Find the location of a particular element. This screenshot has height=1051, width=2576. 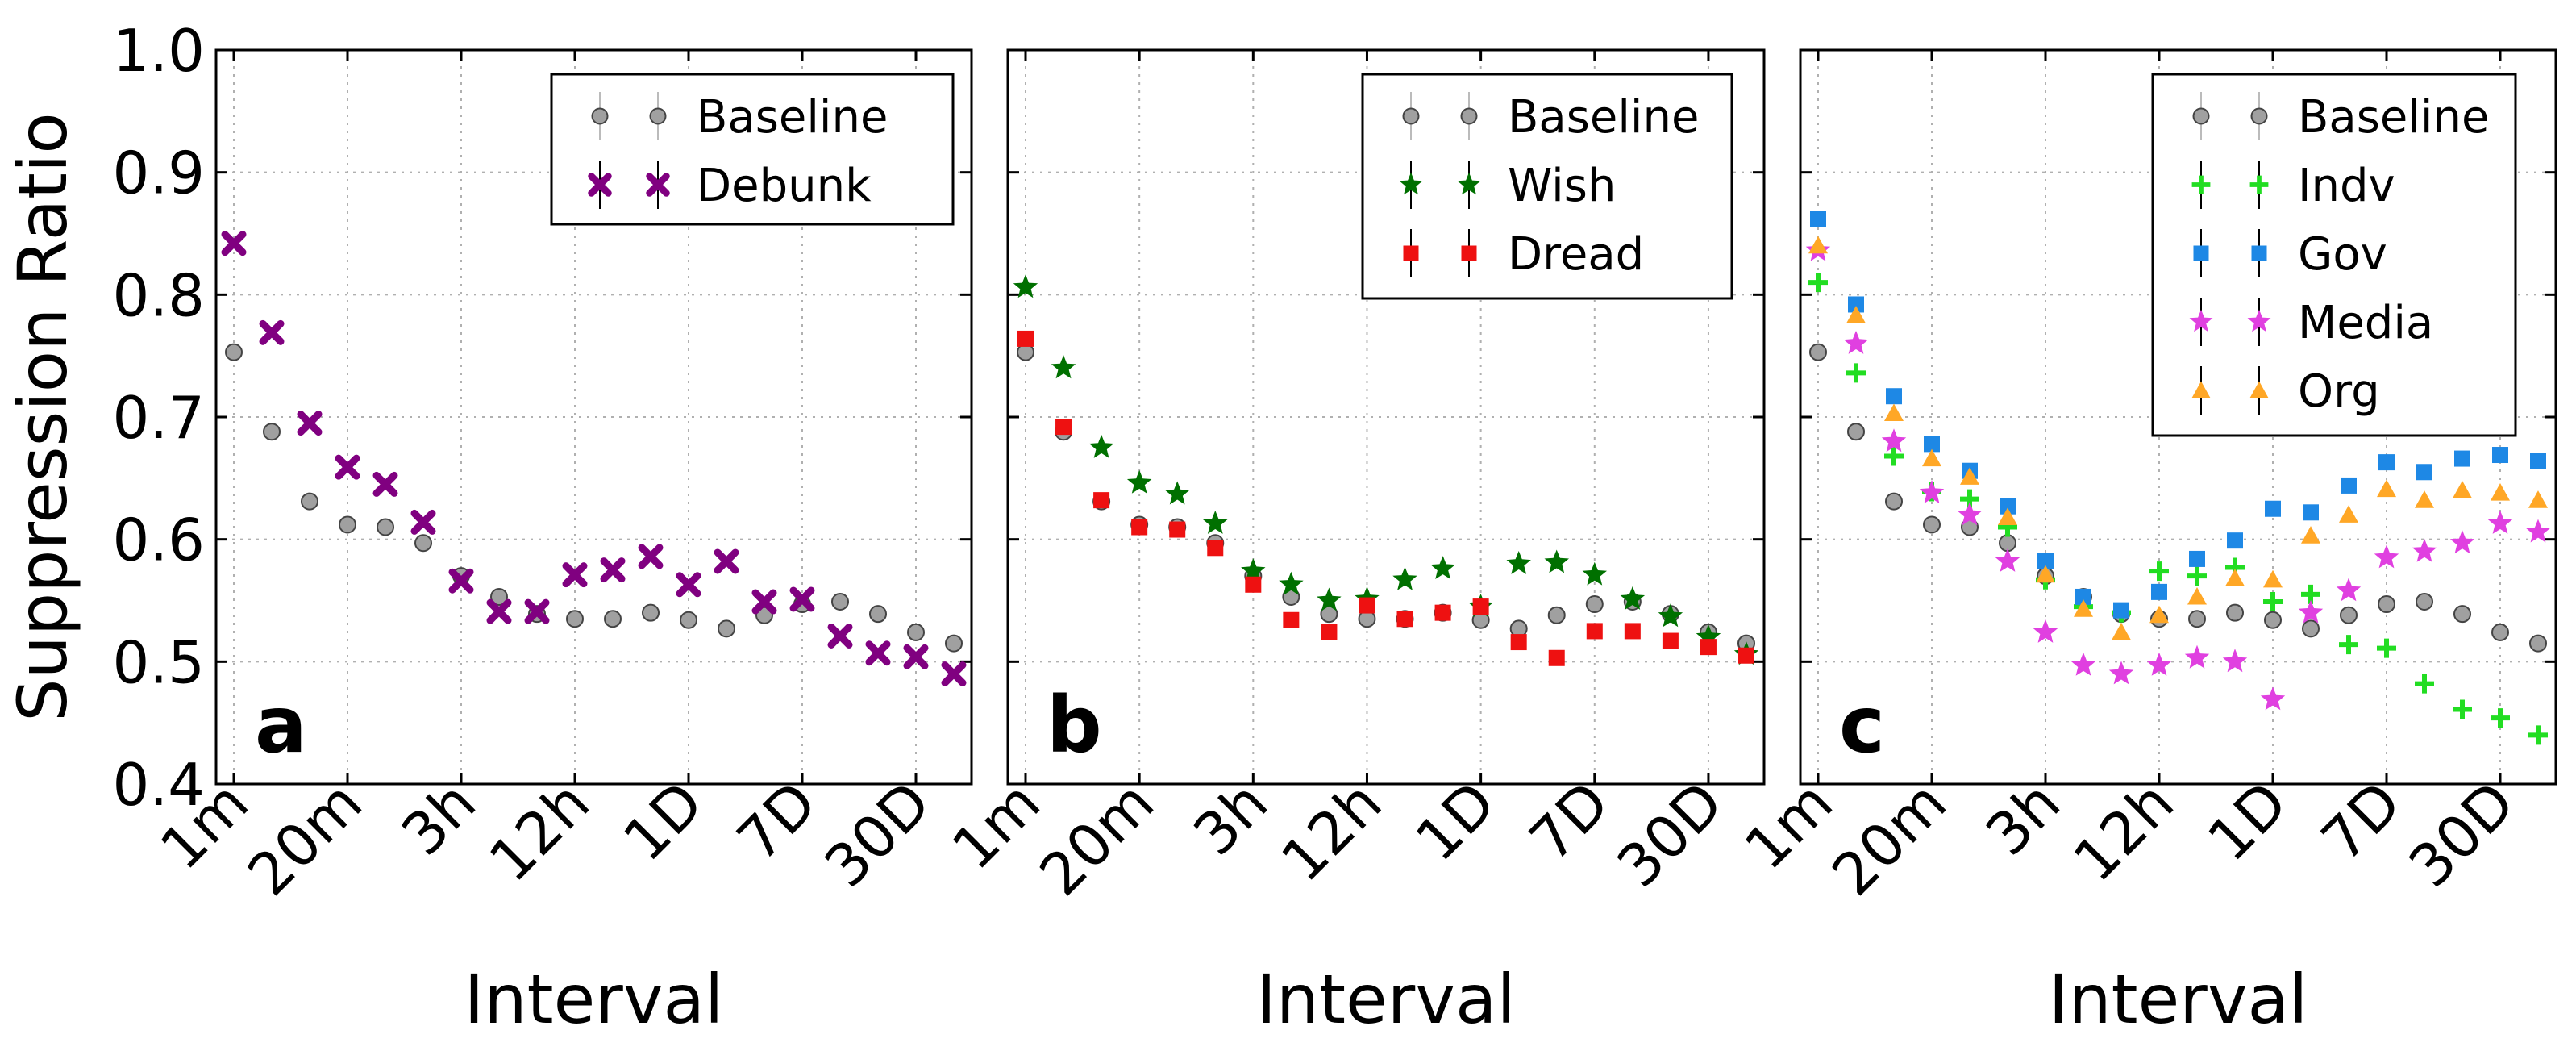

panel-label: b is located at coordinates (1074, 725).